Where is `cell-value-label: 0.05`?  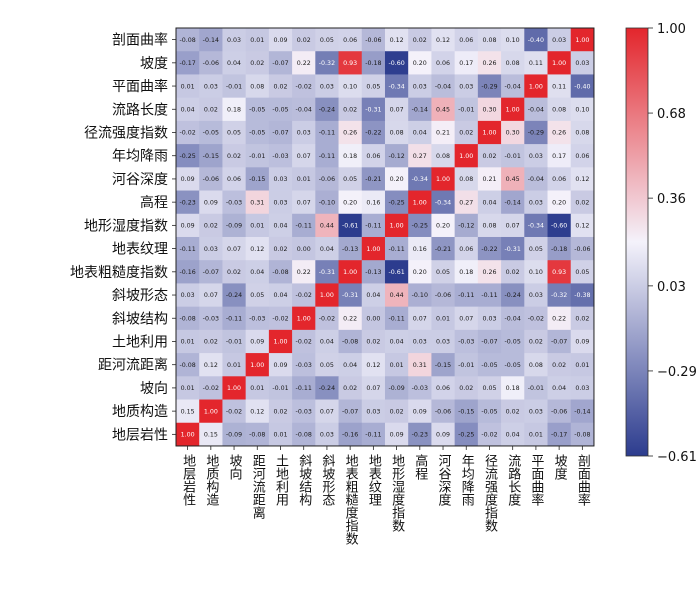
cell-value-label: 0.05 is located at coordinates (350, 179).